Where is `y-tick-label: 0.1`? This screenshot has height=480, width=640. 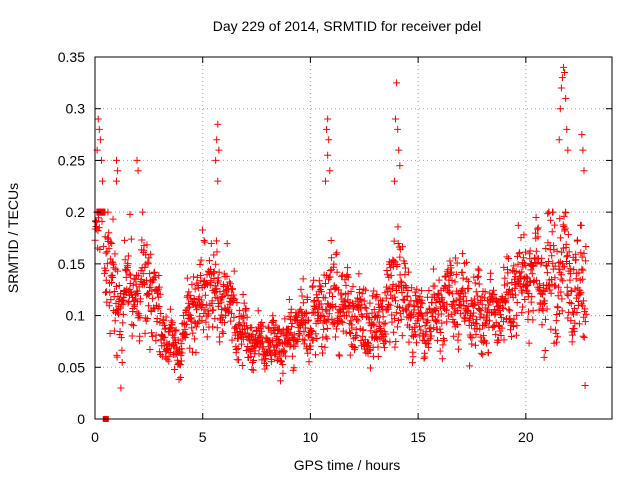 y-tick-label: 0.1 is located at coordinates (76, 316).